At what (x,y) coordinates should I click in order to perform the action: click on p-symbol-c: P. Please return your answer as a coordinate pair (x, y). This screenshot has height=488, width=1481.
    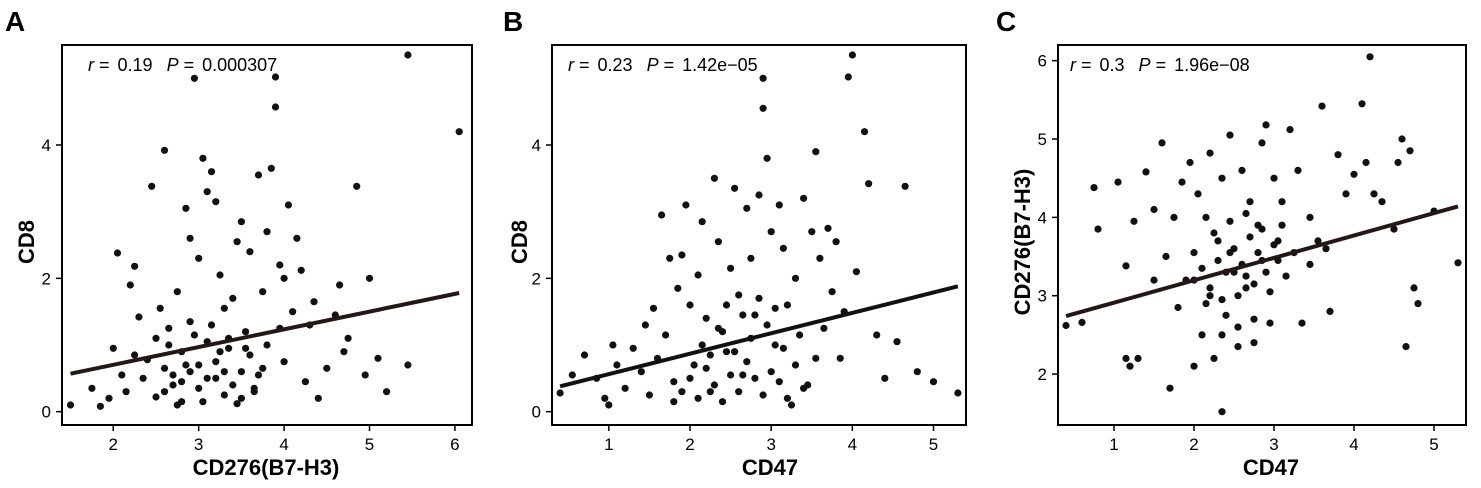
    Looking at the image, I should click on (1145, 65).